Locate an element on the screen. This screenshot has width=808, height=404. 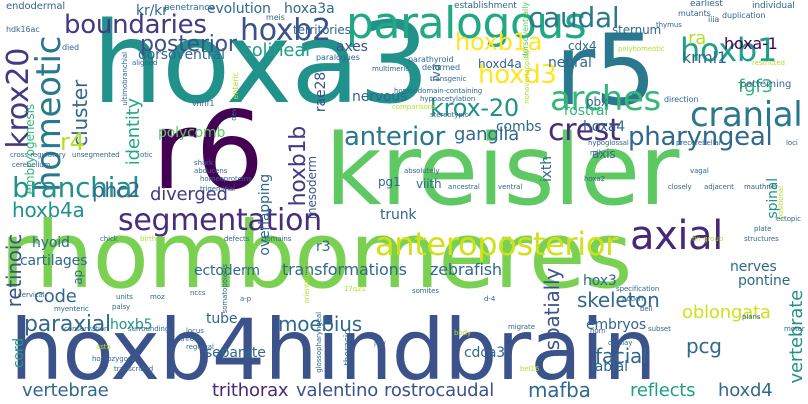
word-valentino: valentino is located at coordinates (337, 390).